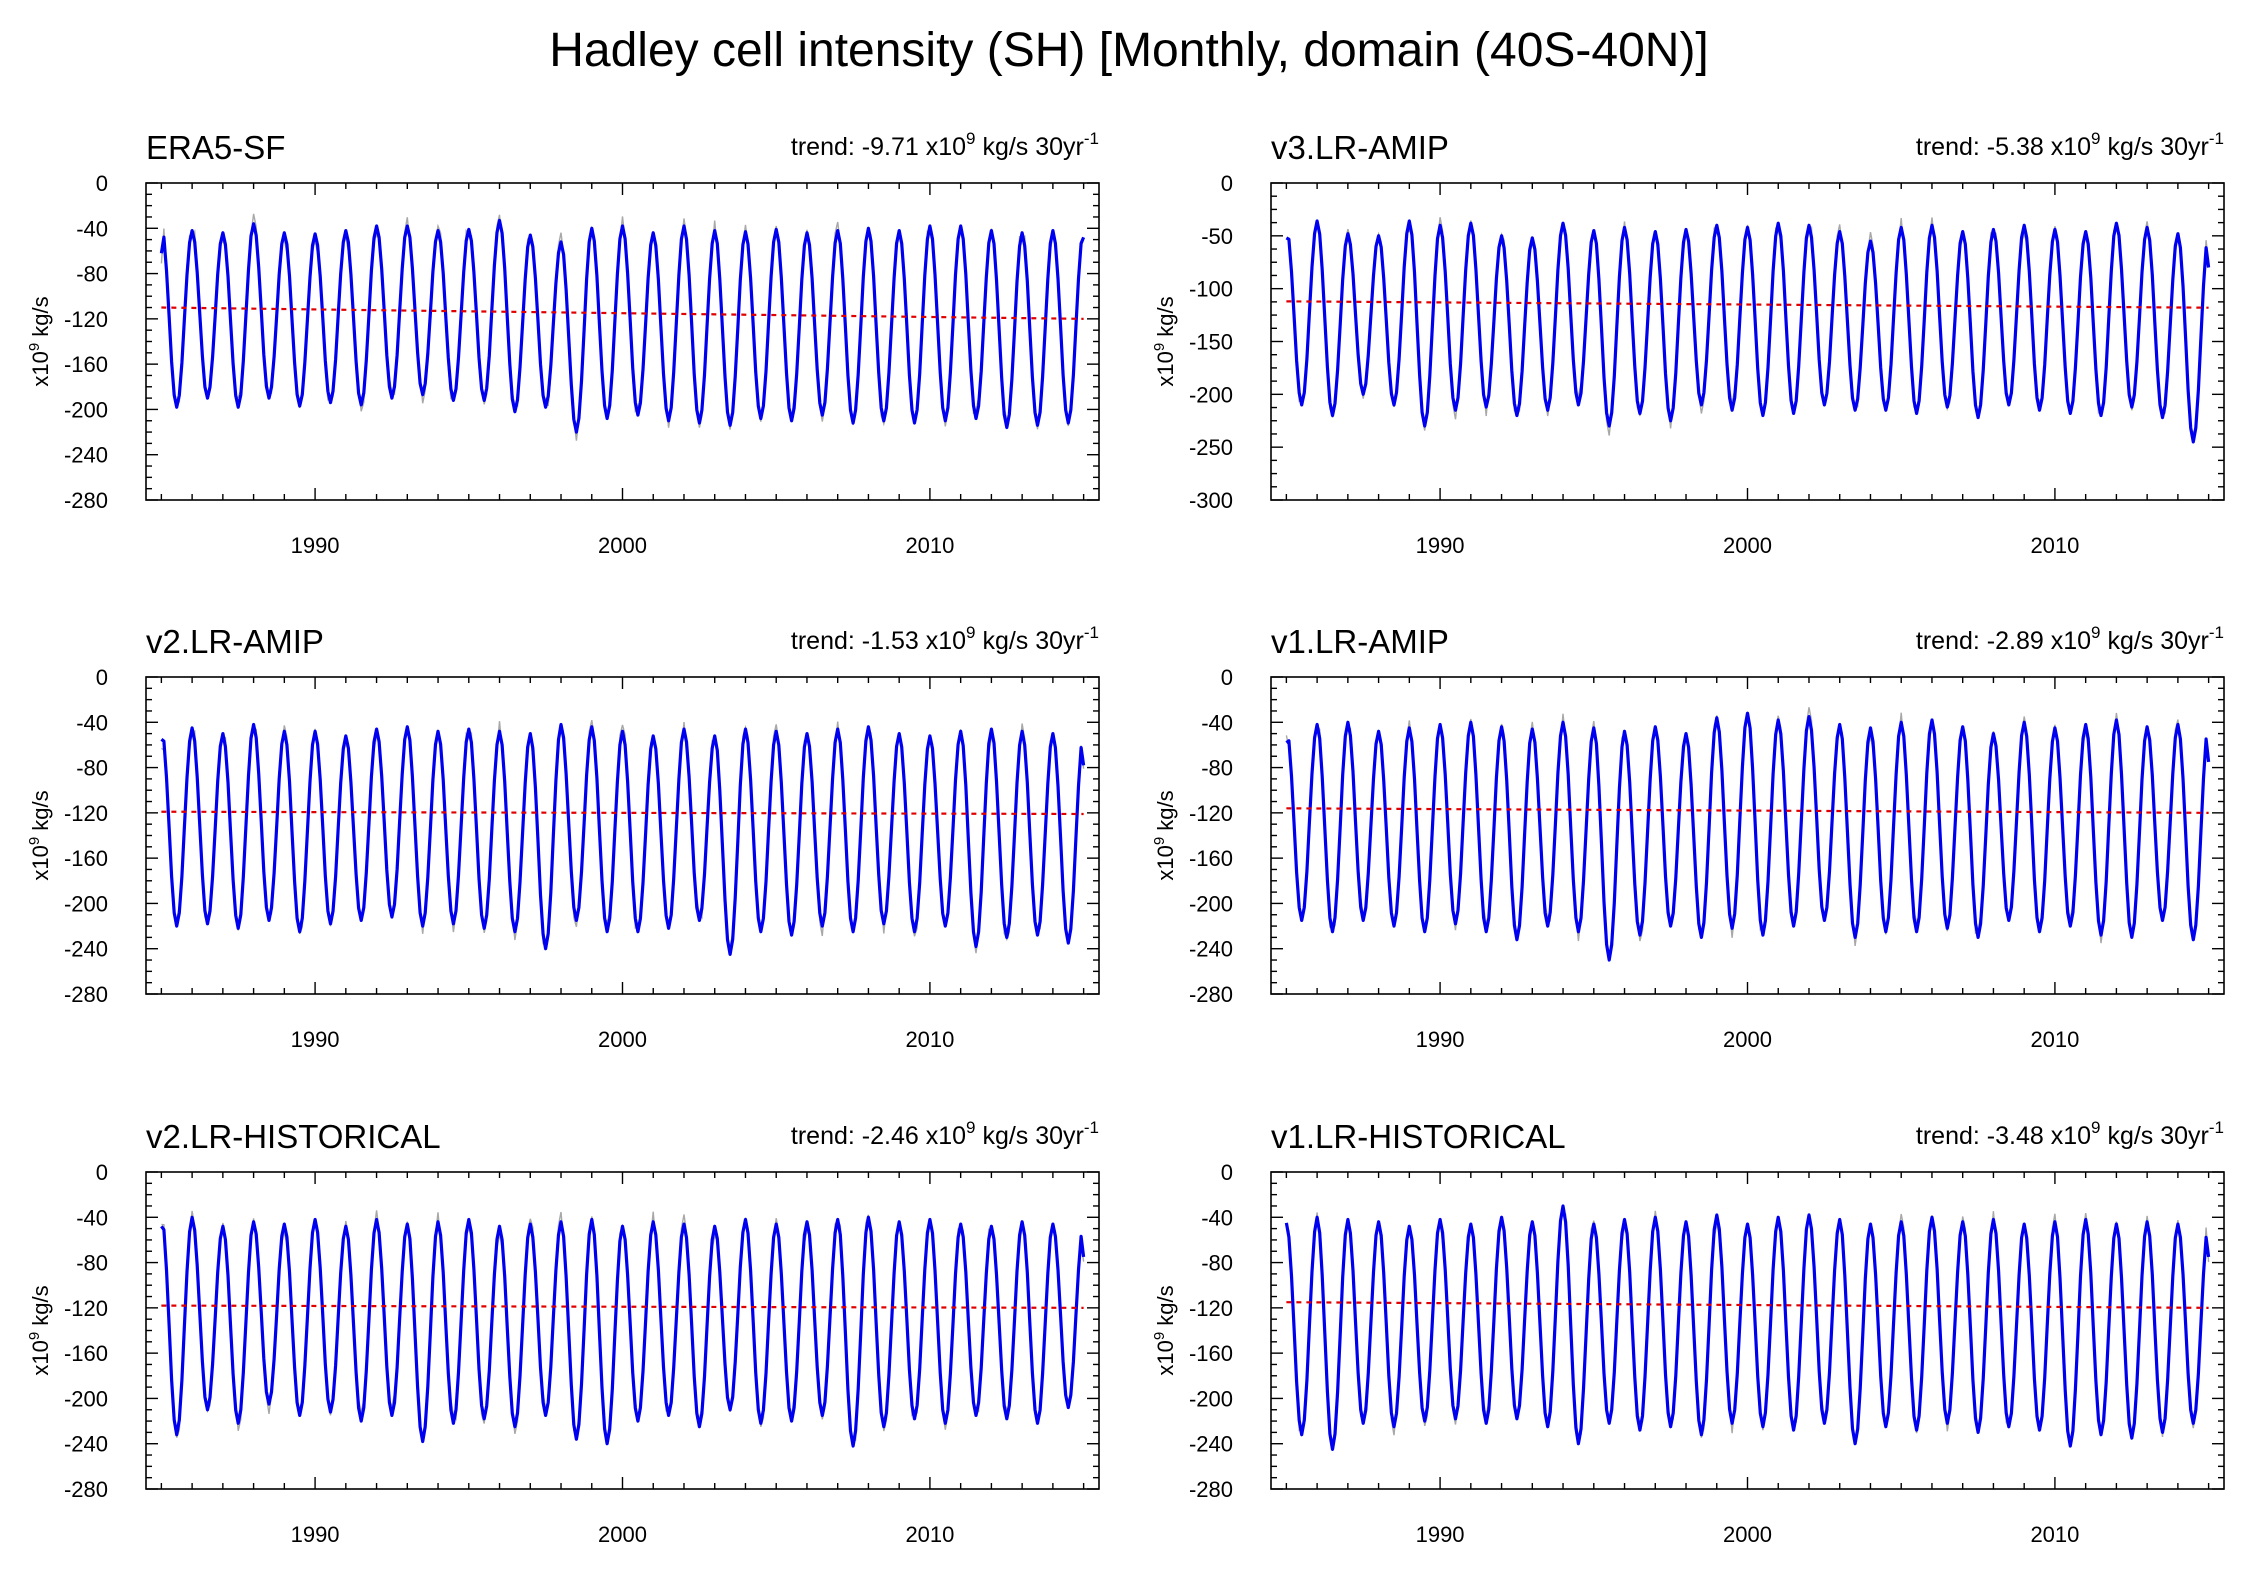  What do you see at coordinates (2070, 639) in the screenshot?
I see `trend-label: trend: -2.89 x109 kg/s 30yr-1` at bounding box center [2070, 639].